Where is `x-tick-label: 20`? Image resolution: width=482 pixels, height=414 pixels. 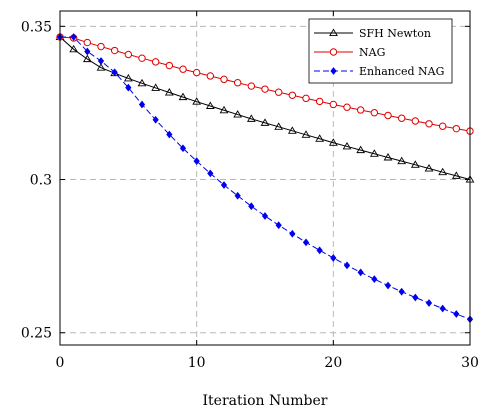
x-tick-label: 20 is located at coordinates (333, 363).